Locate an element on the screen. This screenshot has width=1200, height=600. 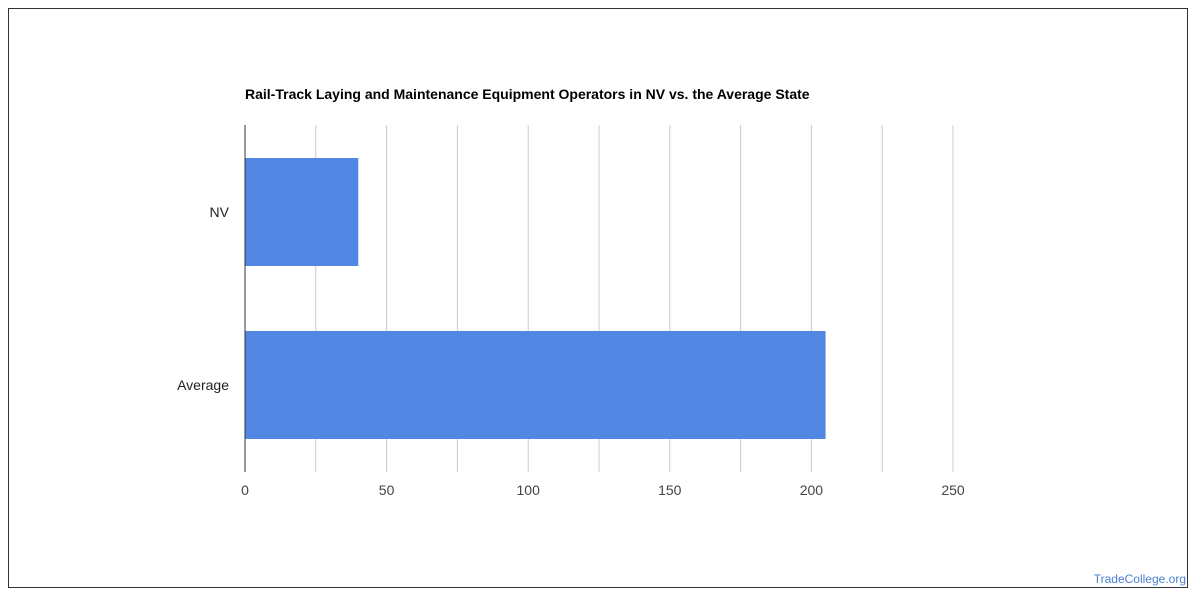
bar-nv is located at coordinates (302, 212).